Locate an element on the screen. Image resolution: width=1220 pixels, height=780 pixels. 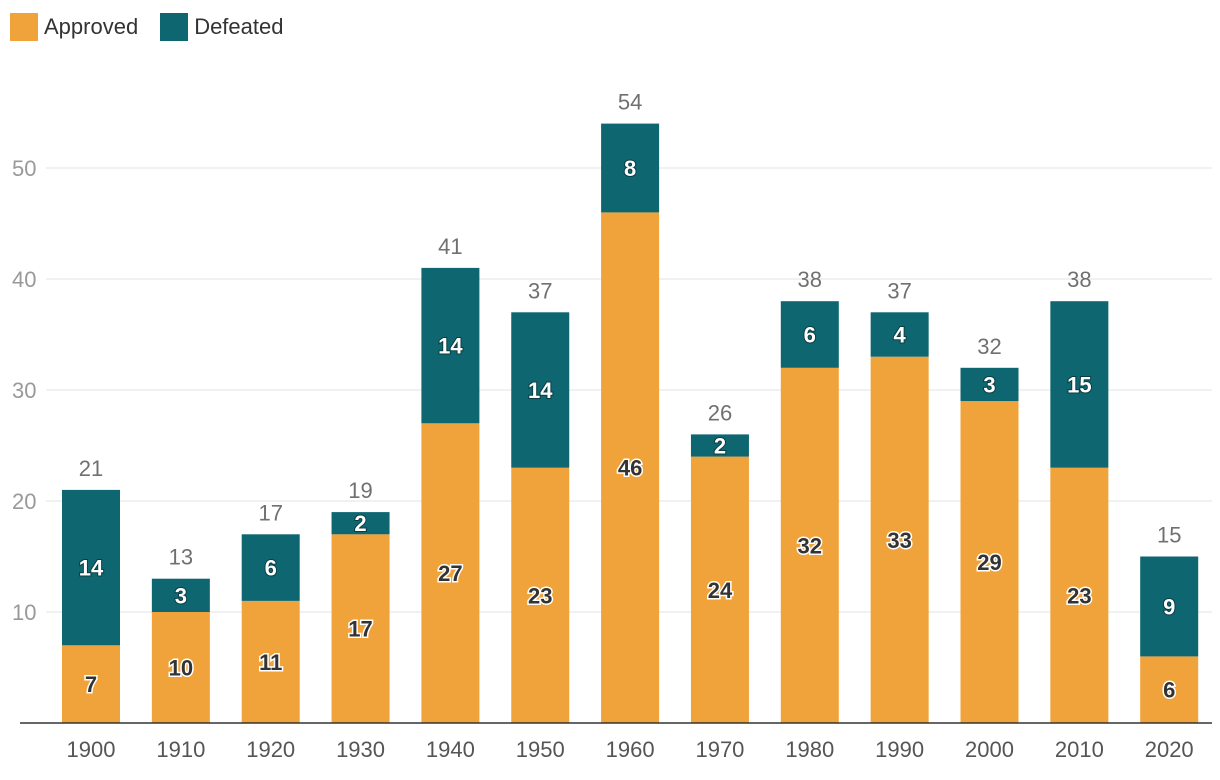
bar-approved-1980 is located at coordinates (809, 545).